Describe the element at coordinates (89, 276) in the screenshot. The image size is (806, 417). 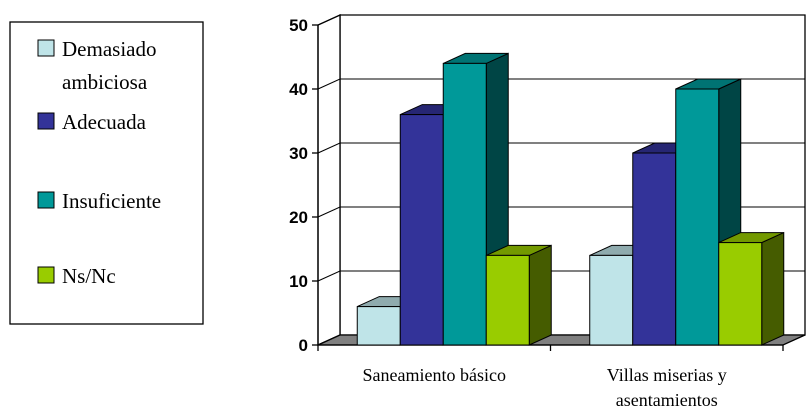
I see `legend-label: Ns/Nc` at that location.